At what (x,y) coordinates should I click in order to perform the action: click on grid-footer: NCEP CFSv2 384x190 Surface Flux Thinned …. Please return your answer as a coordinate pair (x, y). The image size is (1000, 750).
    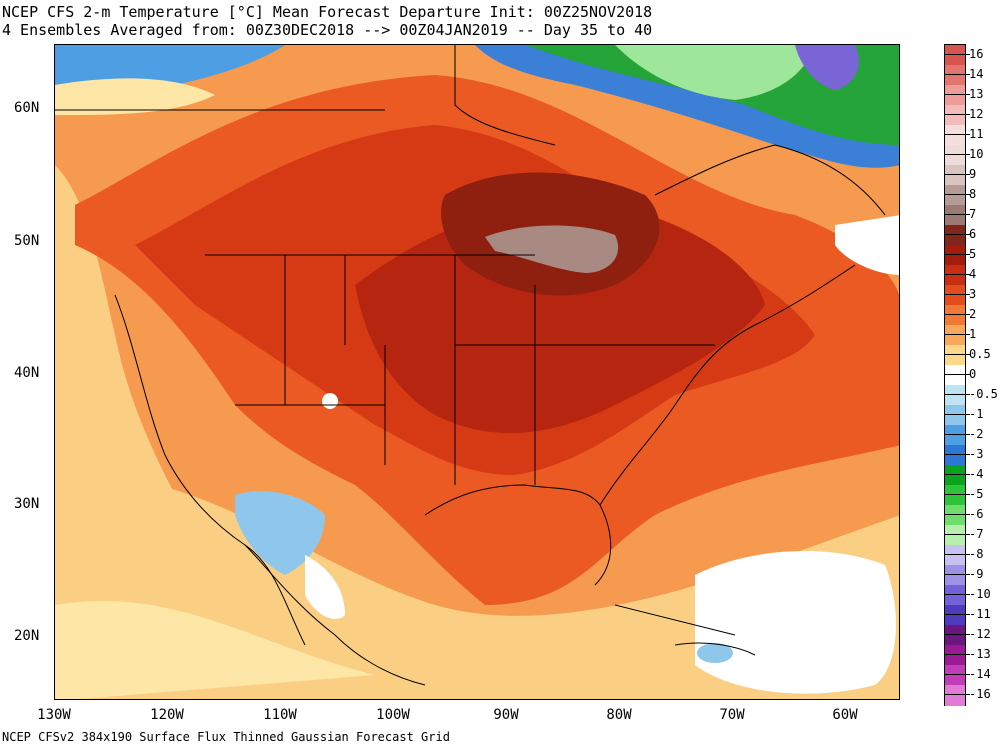
    Looking at the image, I should click on (226, 737).